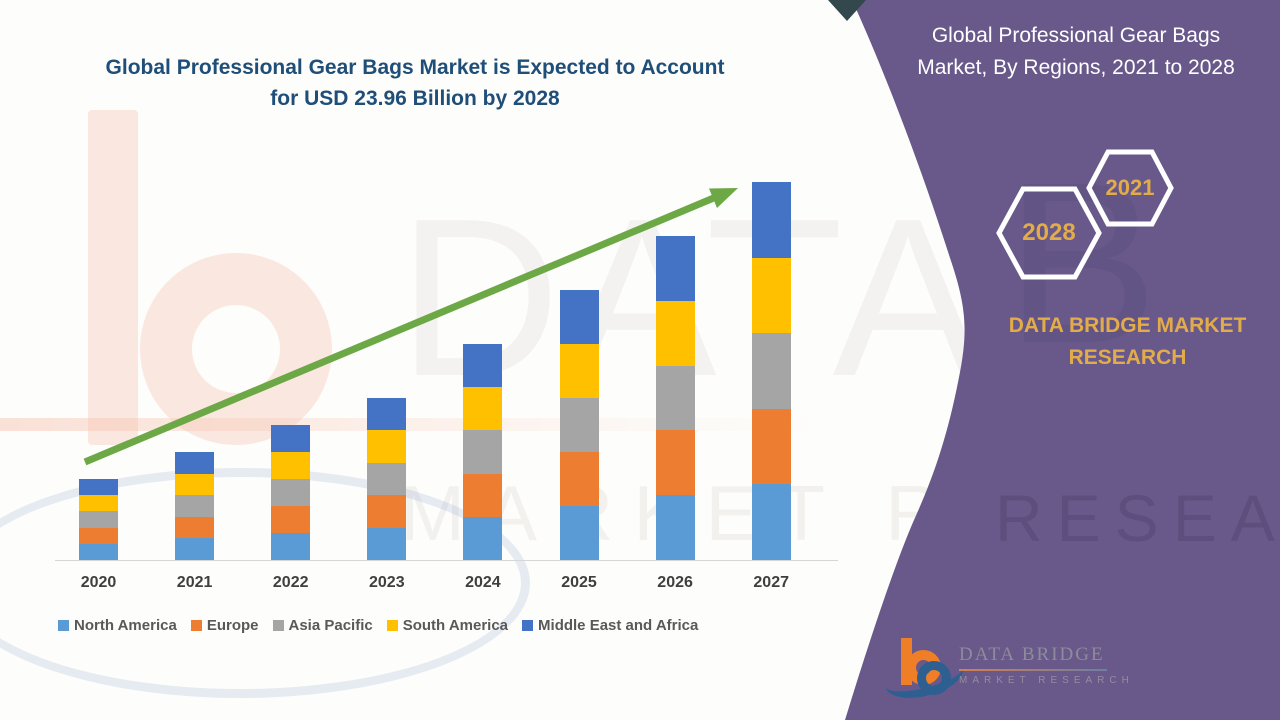 The image size is (1280, 720). What do you see at coordinates (934, 678) in the screenshot?
I see `logo-d-shape` at bounding box center [934, 678].